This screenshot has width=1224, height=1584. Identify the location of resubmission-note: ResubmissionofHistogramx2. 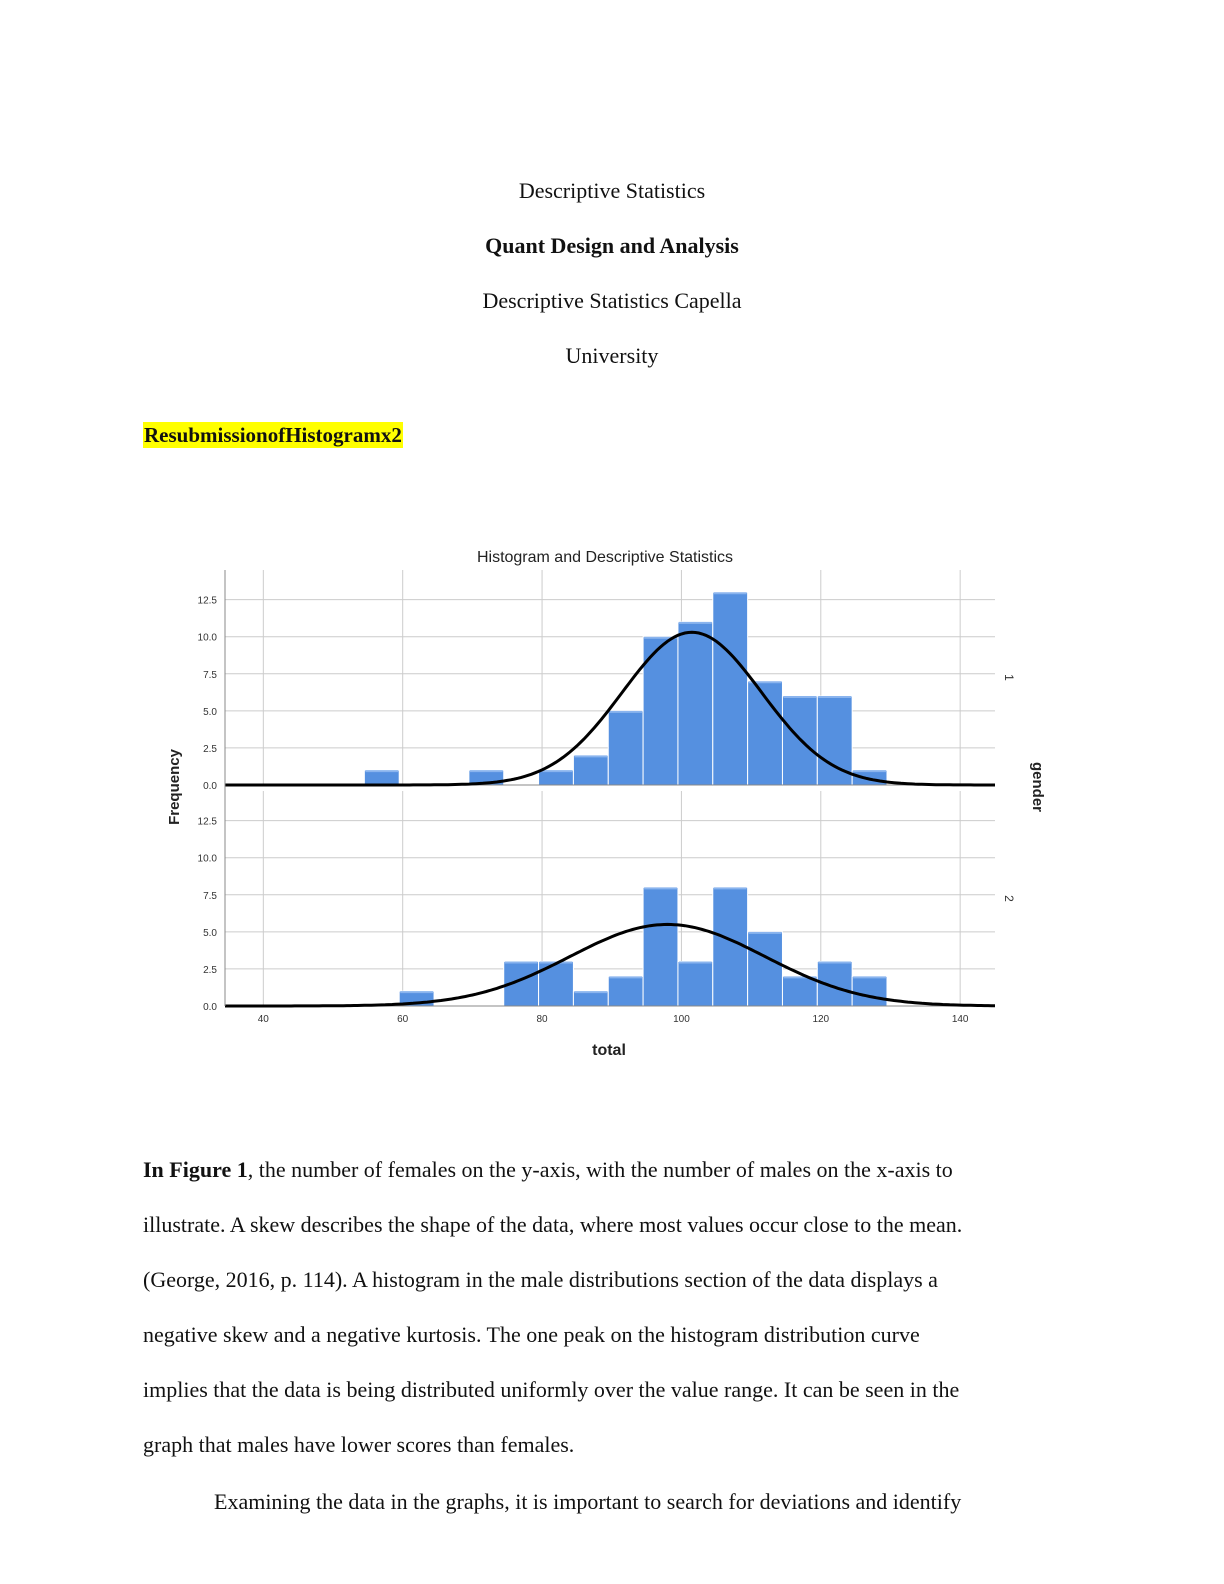
(273, 435).